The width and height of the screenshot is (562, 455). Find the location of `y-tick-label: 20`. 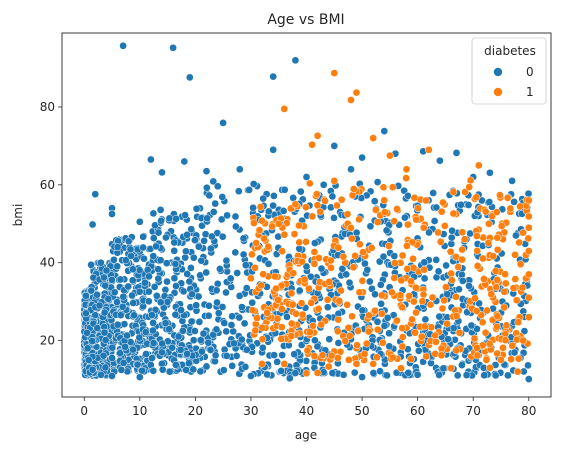

y-tick-label: 20 is located at coordinates (47, 341).